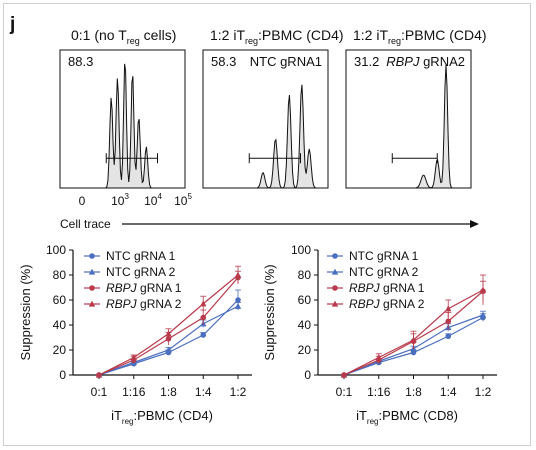 This screenshot has width=536, height=450. What do you see at coordinates (366, 61) in the screenshot?
I see `gate-percent: 31.2` at bounding box center [366, 61].